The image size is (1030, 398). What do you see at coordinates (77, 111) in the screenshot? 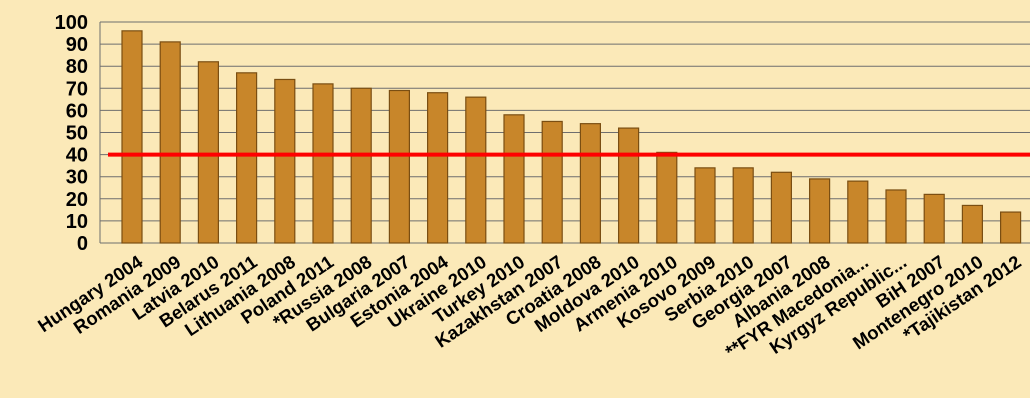
I see `y-tick-label: 60` at bounding box center [77, 111].